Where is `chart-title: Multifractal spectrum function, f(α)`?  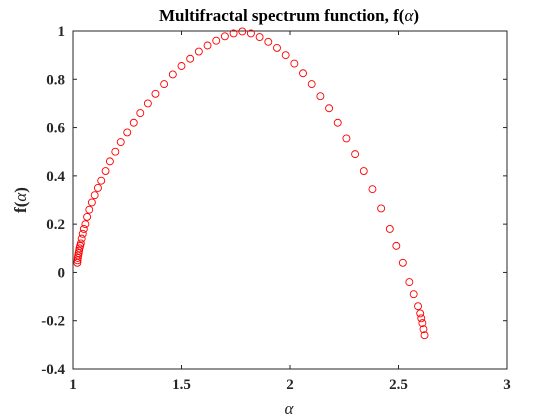
chart-title: Multifractal spectrum function, f(α) is located at coordinates (289, 15).